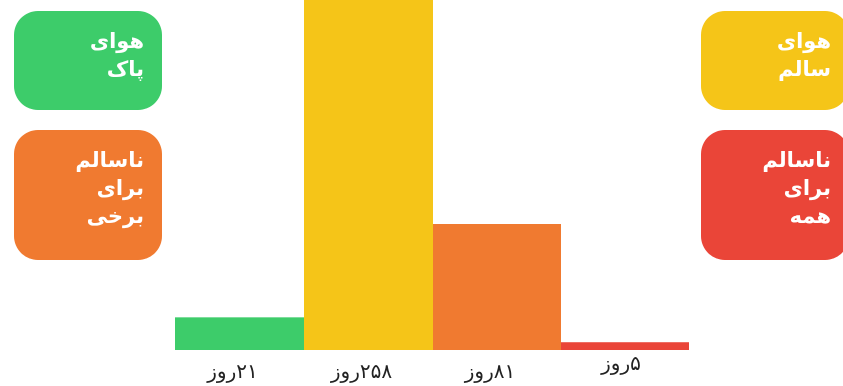 This screenshot has height=386, width=843. Describe the element at coordinates (489, 371) in the screenshot. I see `bar-label-3: ۸۱روز` at that location.